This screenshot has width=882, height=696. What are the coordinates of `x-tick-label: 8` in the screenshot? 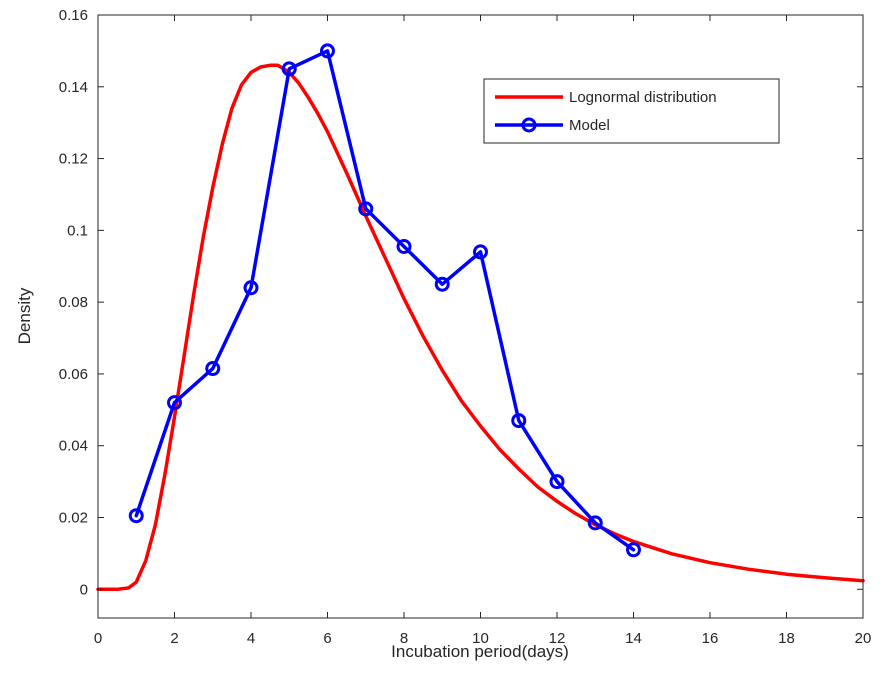 It's located at (404, 638).